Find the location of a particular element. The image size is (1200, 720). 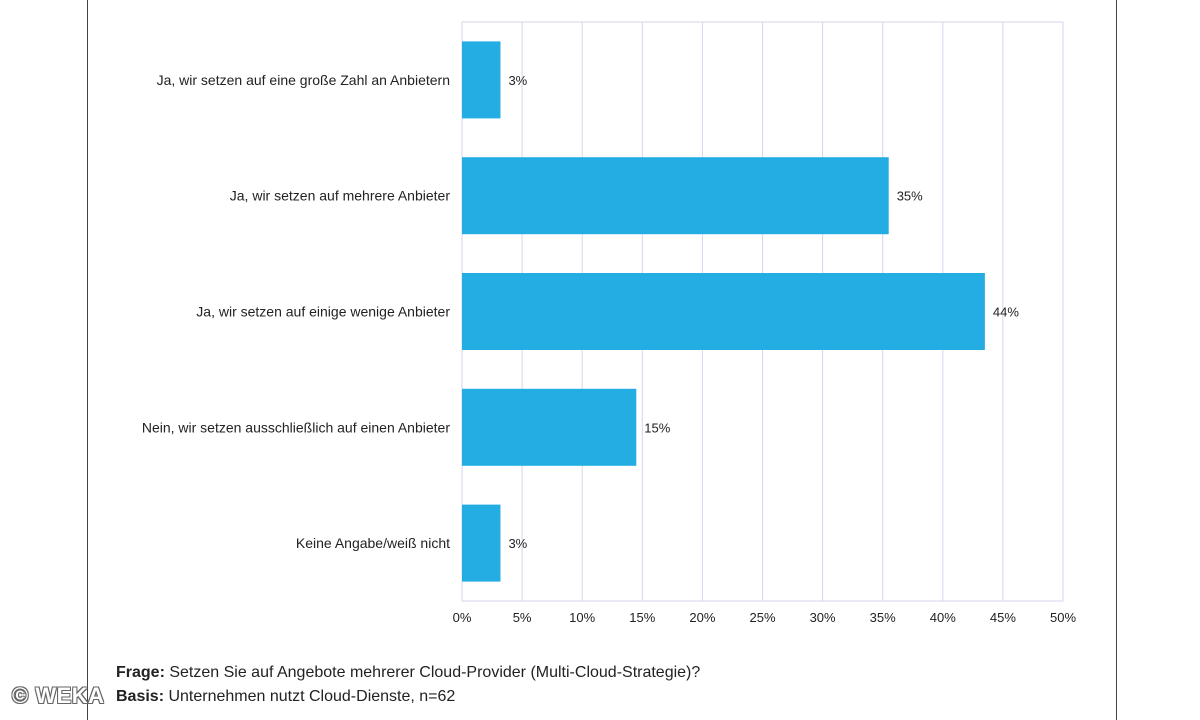

x-tick-label: 50% is located at coordinates (1063, 617).